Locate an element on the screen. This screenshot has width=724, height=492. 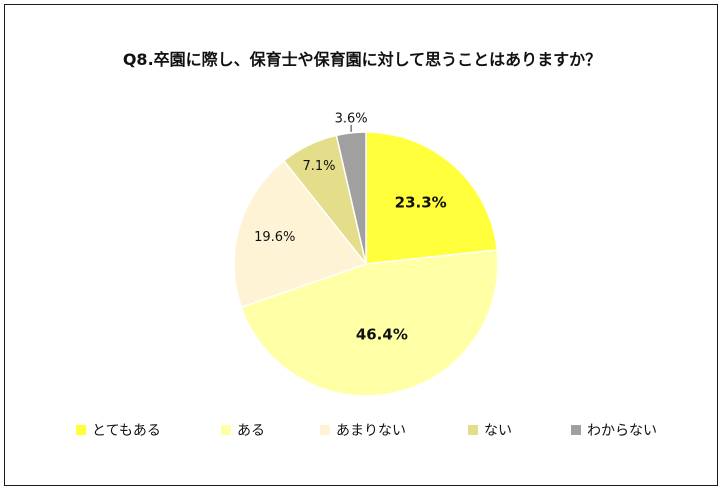
chart-title: Q8.卒園に際し、保育士や保育園に対して思うことはありますか？ is located at coordinates (362, 59).